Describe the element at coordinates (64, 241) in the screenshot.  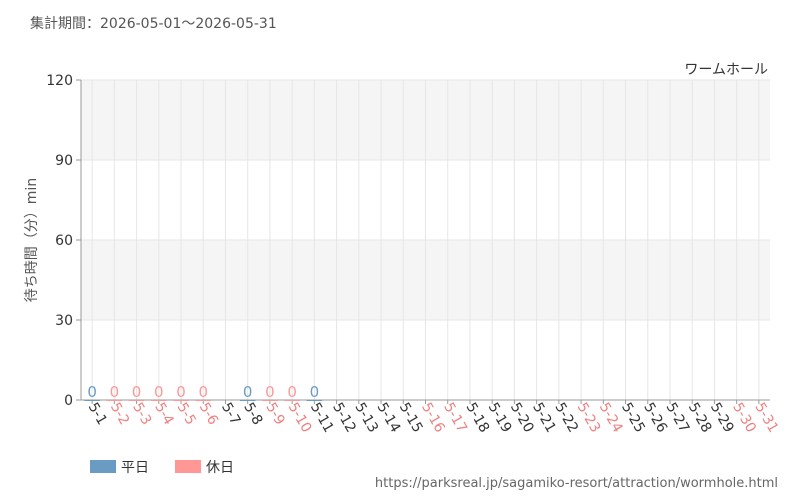
I see `y-tick-label: 60` at that location.